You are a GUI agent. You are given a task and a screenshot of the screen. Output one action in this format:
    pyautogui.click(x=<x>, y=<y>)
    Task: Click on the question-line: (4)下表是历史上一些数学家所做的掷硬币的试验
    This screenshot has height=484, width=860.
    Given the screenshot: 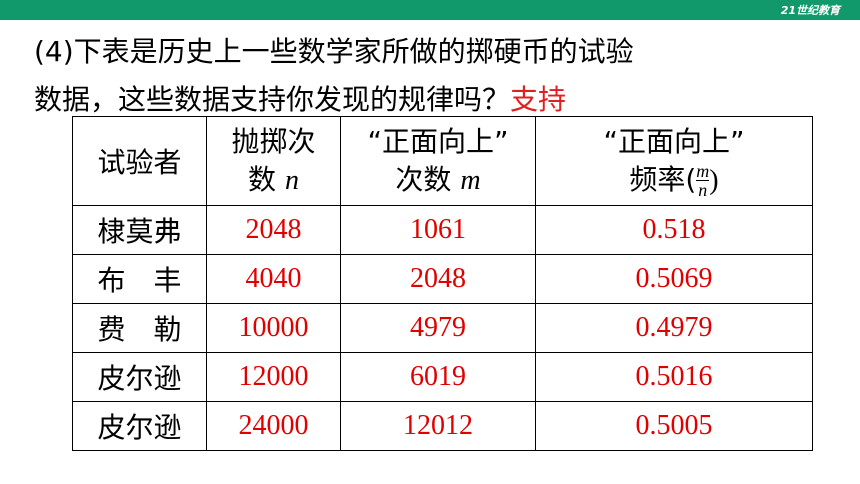 What is the action you would take?
    pyautogui.click(x=334, y=51)
    